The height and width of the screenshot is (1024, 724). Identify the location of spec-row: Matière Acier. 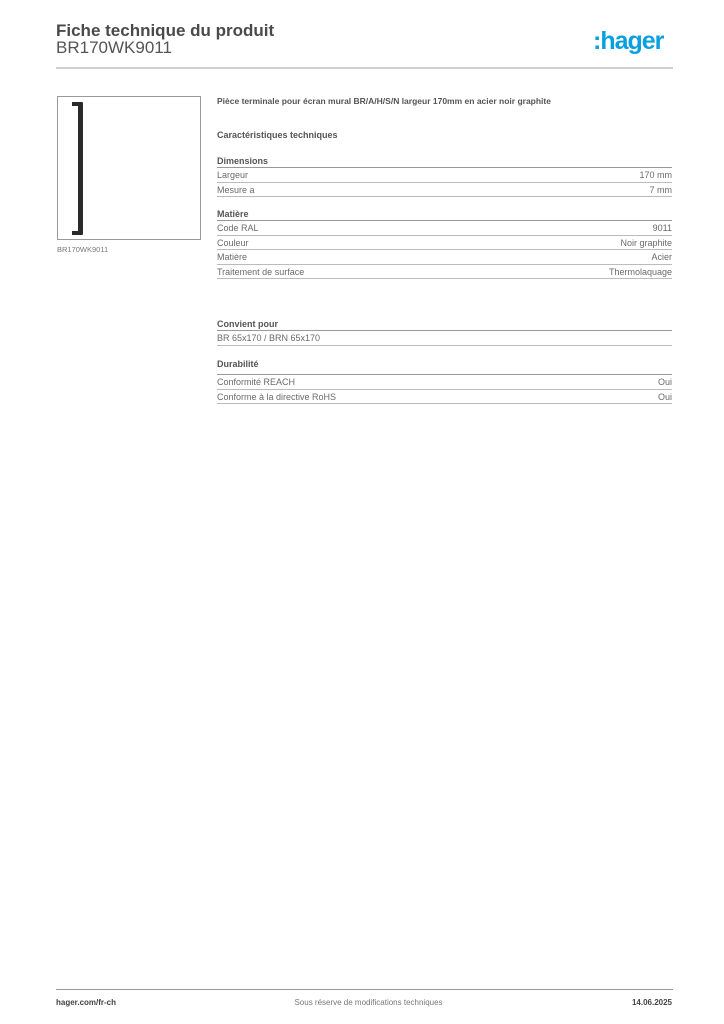
(444, 257).